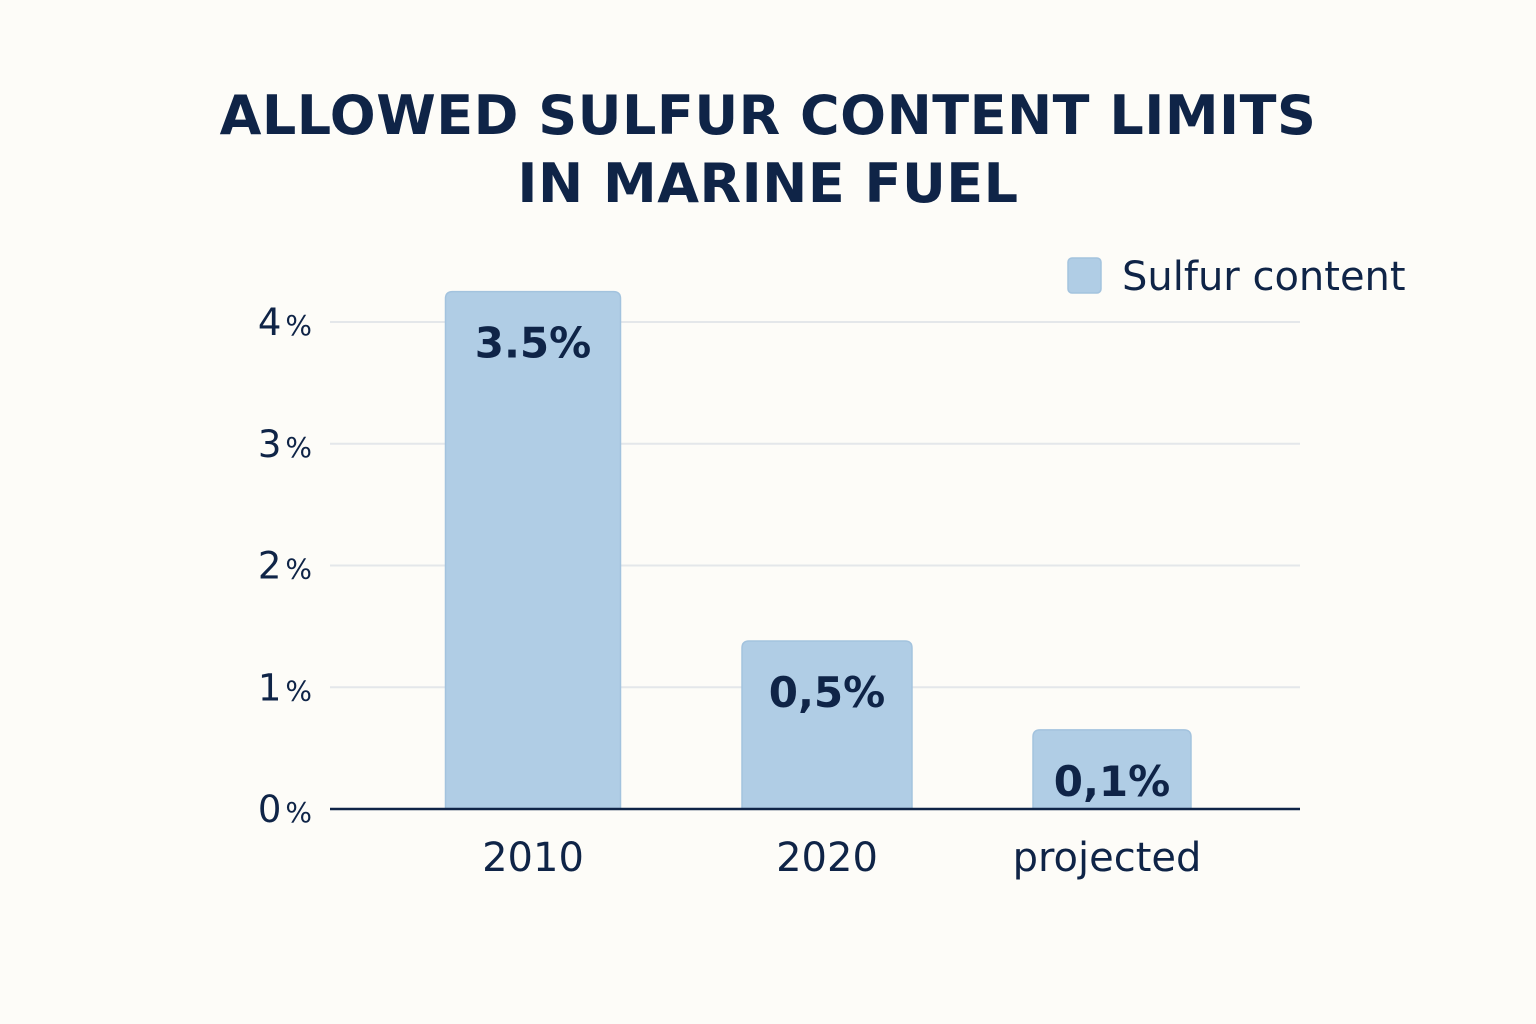 The height and width of the screenshot is (1024, 1536). I want to click on y-tick-label: 0%, so click(285, 809).